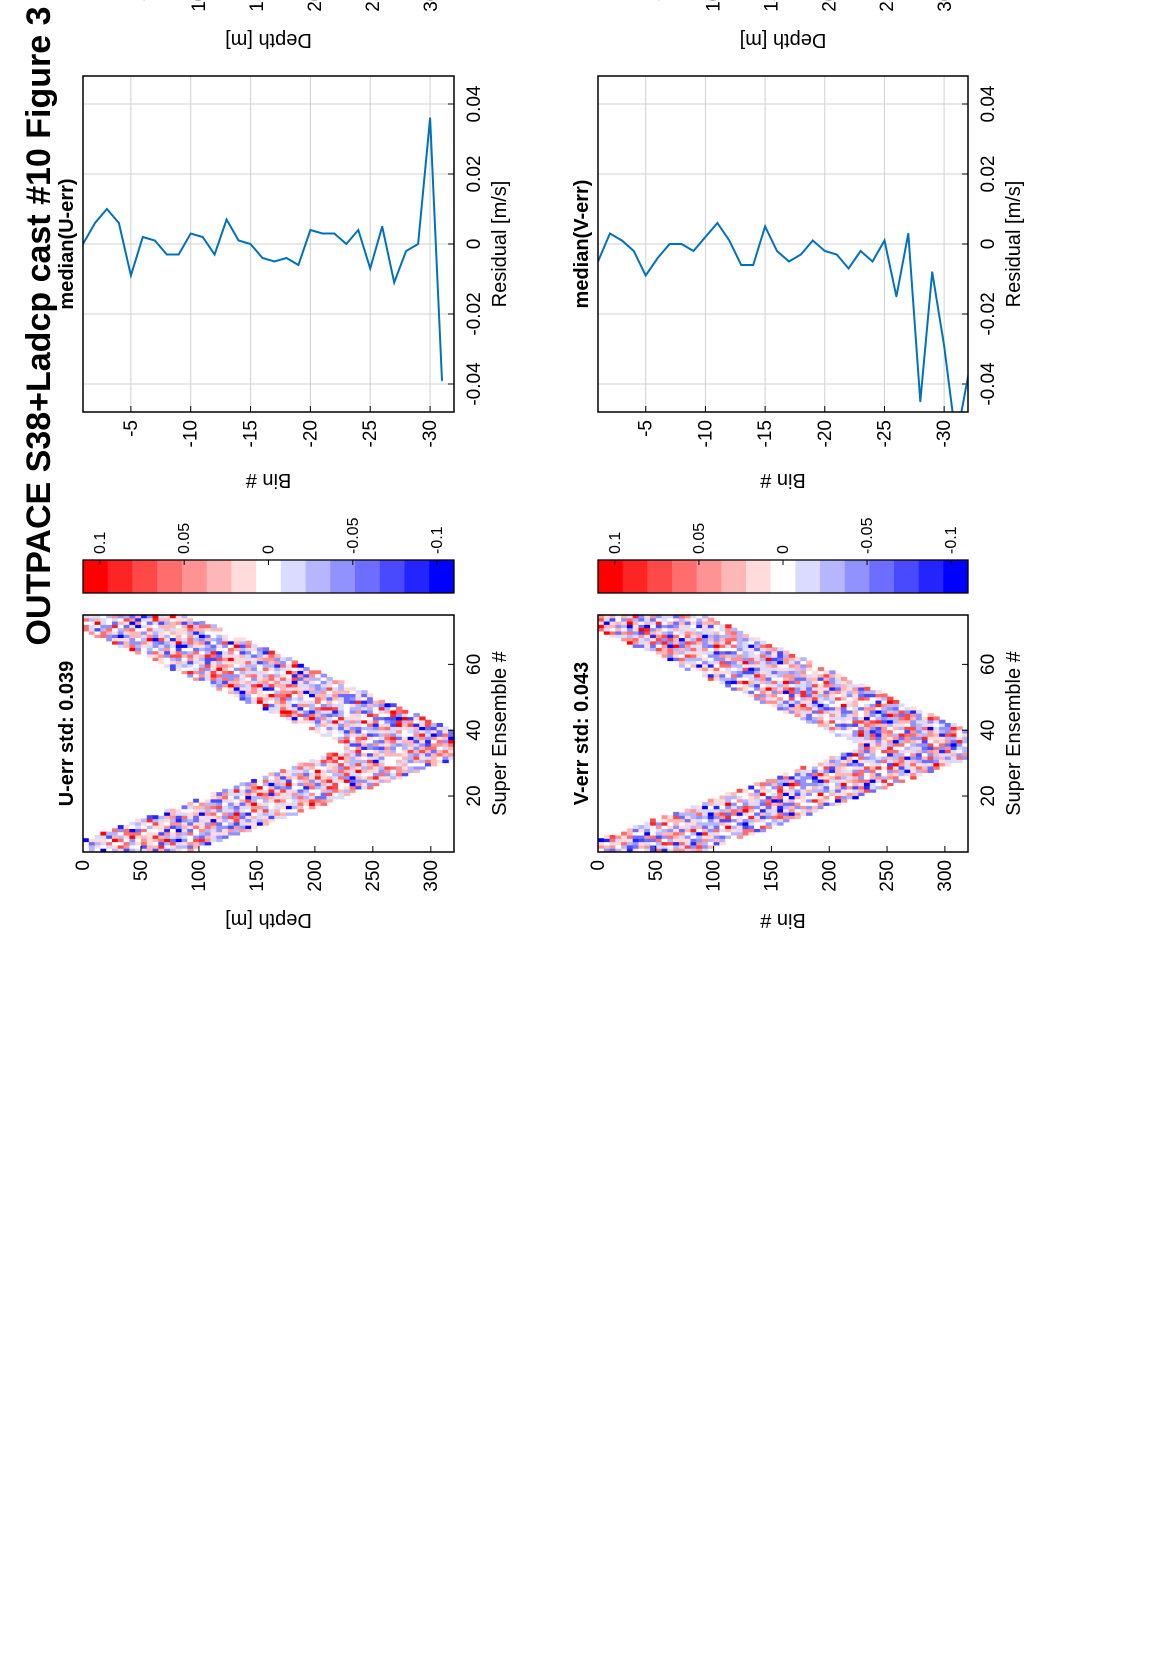 This screenshot has height=1679, width=1165. Describe the element at coordinates (373, 876) in the screenshot. I see `y-tick-label: 250` at that location.